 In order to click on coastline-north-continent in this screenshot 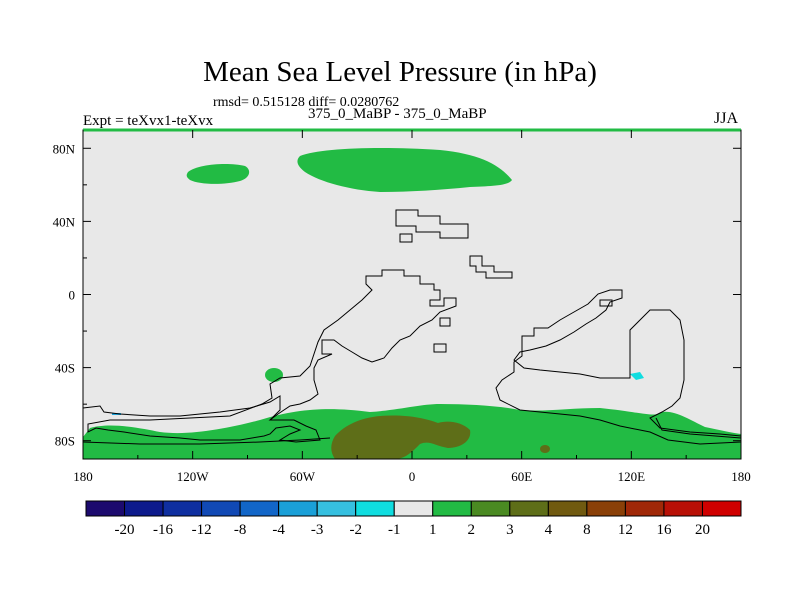, I will do `click(432, 224)`.